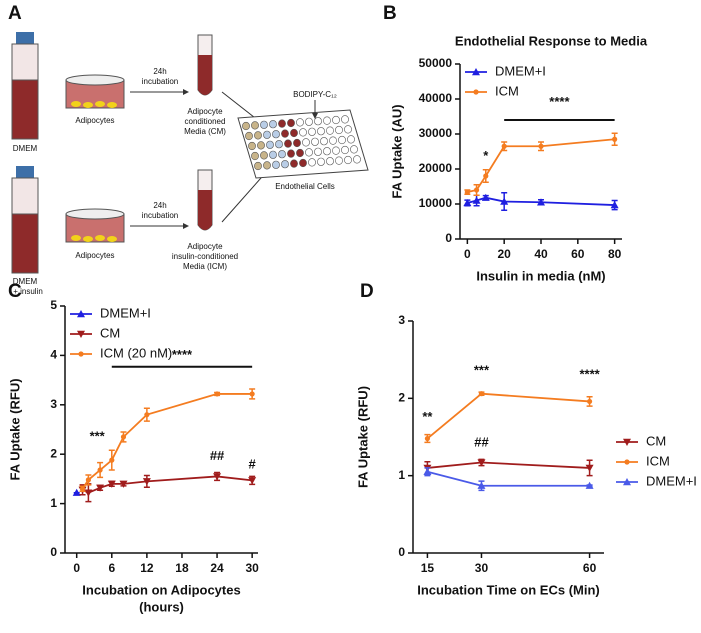 Image resolution: width=701 pixels, height=633 pixels. Describe the element at coordinates (95, 225) in the screenshot. I see `dish` at that location.